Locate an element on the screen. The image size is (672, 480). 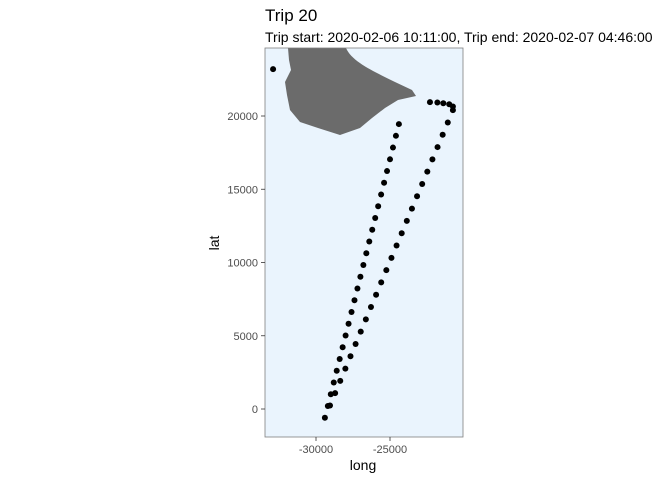
y-tick-label: 0 is located at coordinates (255, 410).